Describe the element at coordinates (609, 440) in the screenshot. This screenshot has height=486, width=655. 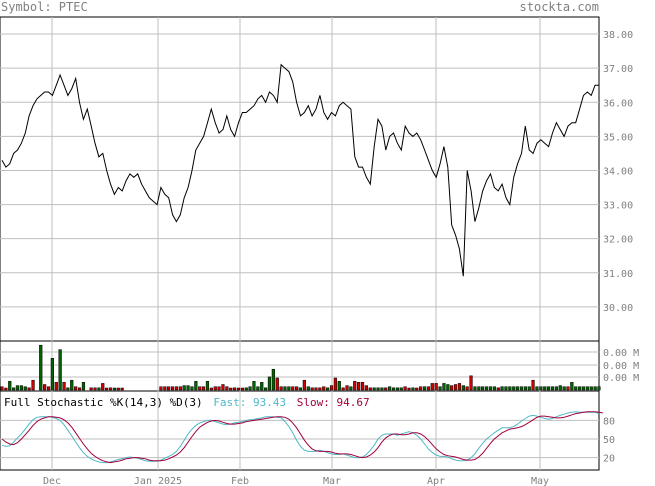
I see `stochastic-tick-label: 50` at that location.